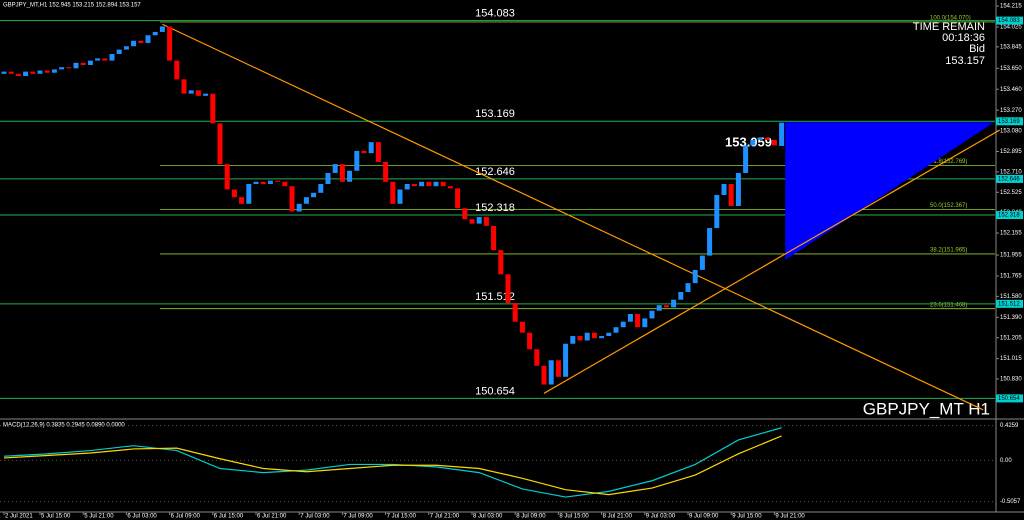  I want to click on symbol-label: GBPJPY_MT H1, so click(926, 408).